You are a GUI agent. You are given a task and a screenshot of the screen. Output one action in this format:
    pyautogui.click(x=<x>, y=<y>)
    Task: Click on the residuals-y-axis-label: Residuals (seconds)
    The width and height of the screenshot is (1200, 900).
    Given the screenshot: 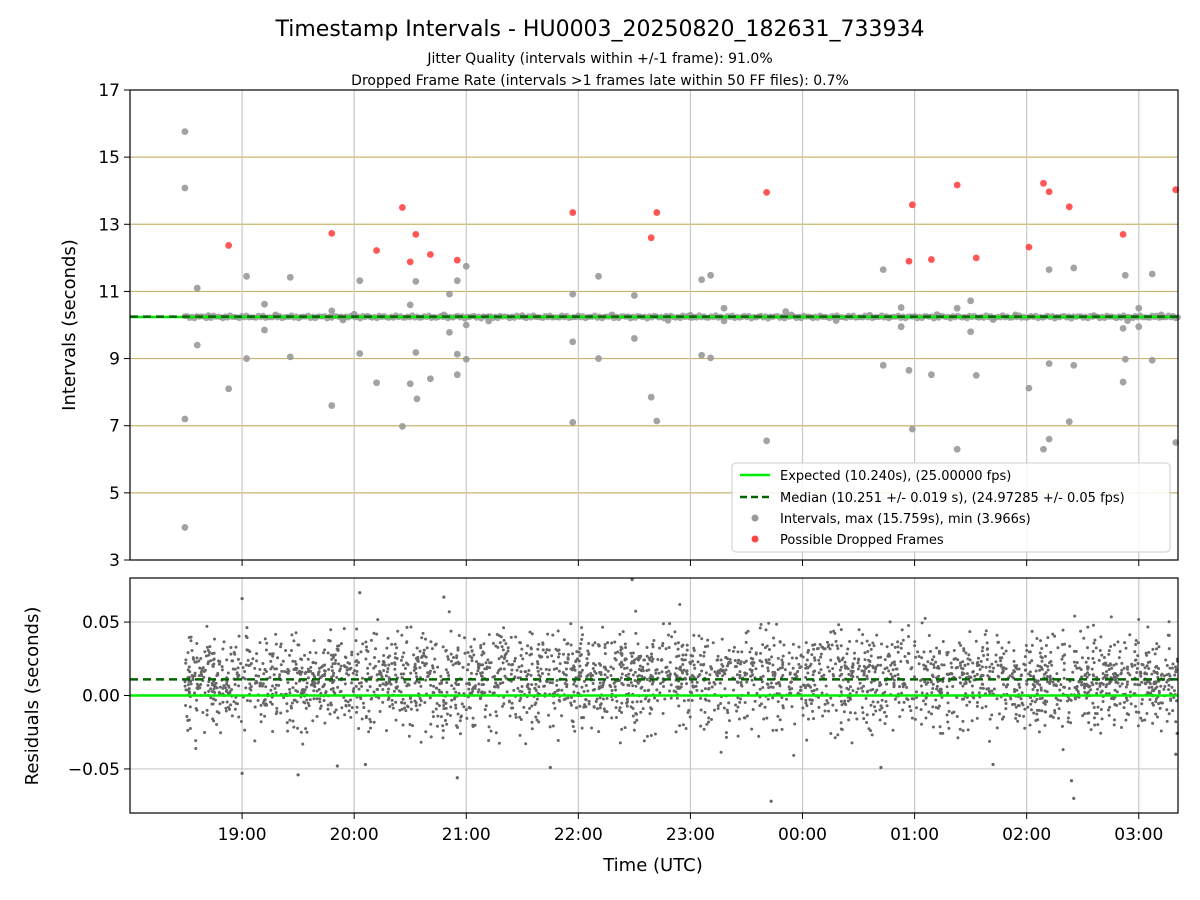 What is the action you would take?
    pyautogui.click(x=32, y=696)
    